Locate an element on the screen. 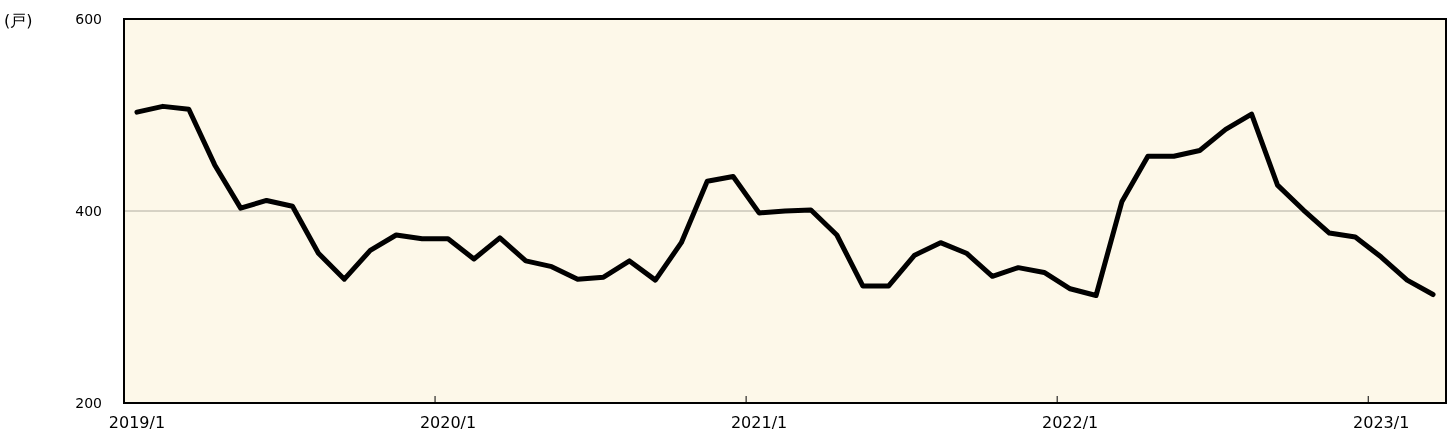 This screenshot has width=1448, height=448. x-tick-label: 2023/1 is located at coordinates (1381, 423).